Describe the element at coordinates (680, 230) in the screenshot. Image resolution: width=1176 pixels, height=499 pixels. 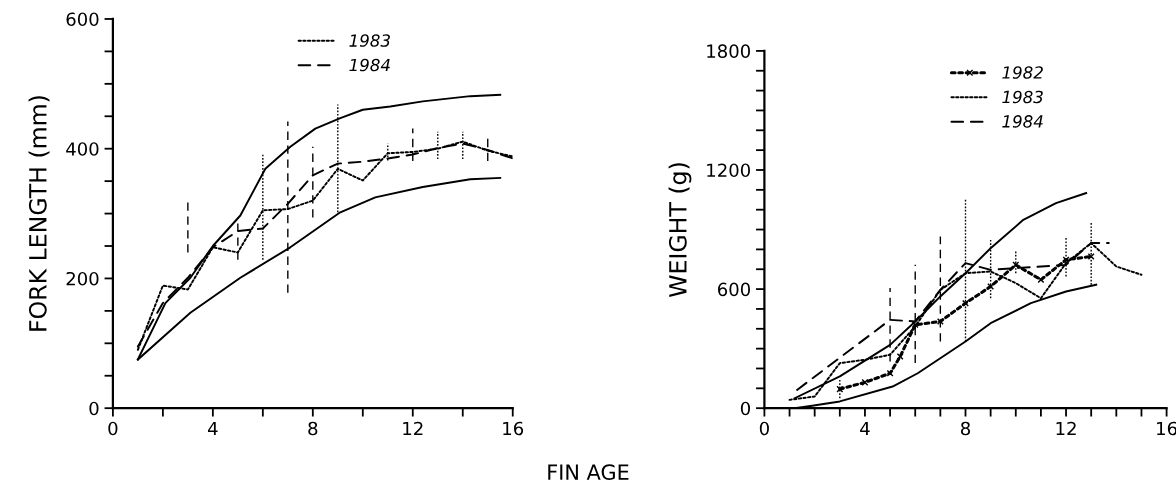
I see `y-axis-title: WEIGHT (g)` at that location.